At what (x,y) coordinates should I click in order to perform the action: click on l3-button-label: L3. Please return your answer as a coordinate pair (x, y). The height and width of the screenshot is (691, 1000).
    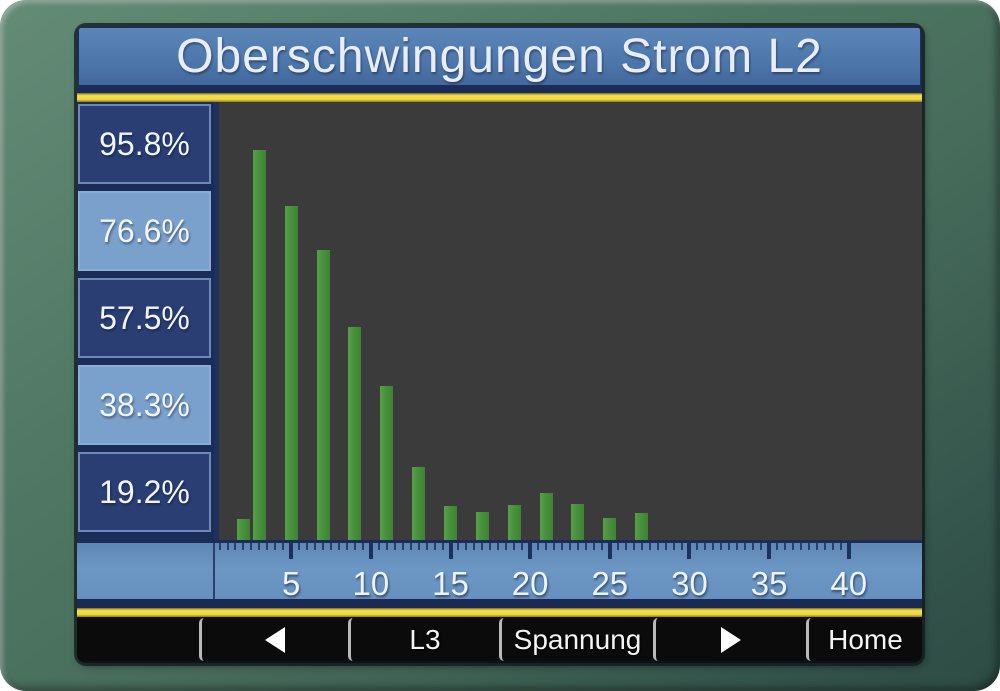
    Looking at the image, I should click on (425, 639).